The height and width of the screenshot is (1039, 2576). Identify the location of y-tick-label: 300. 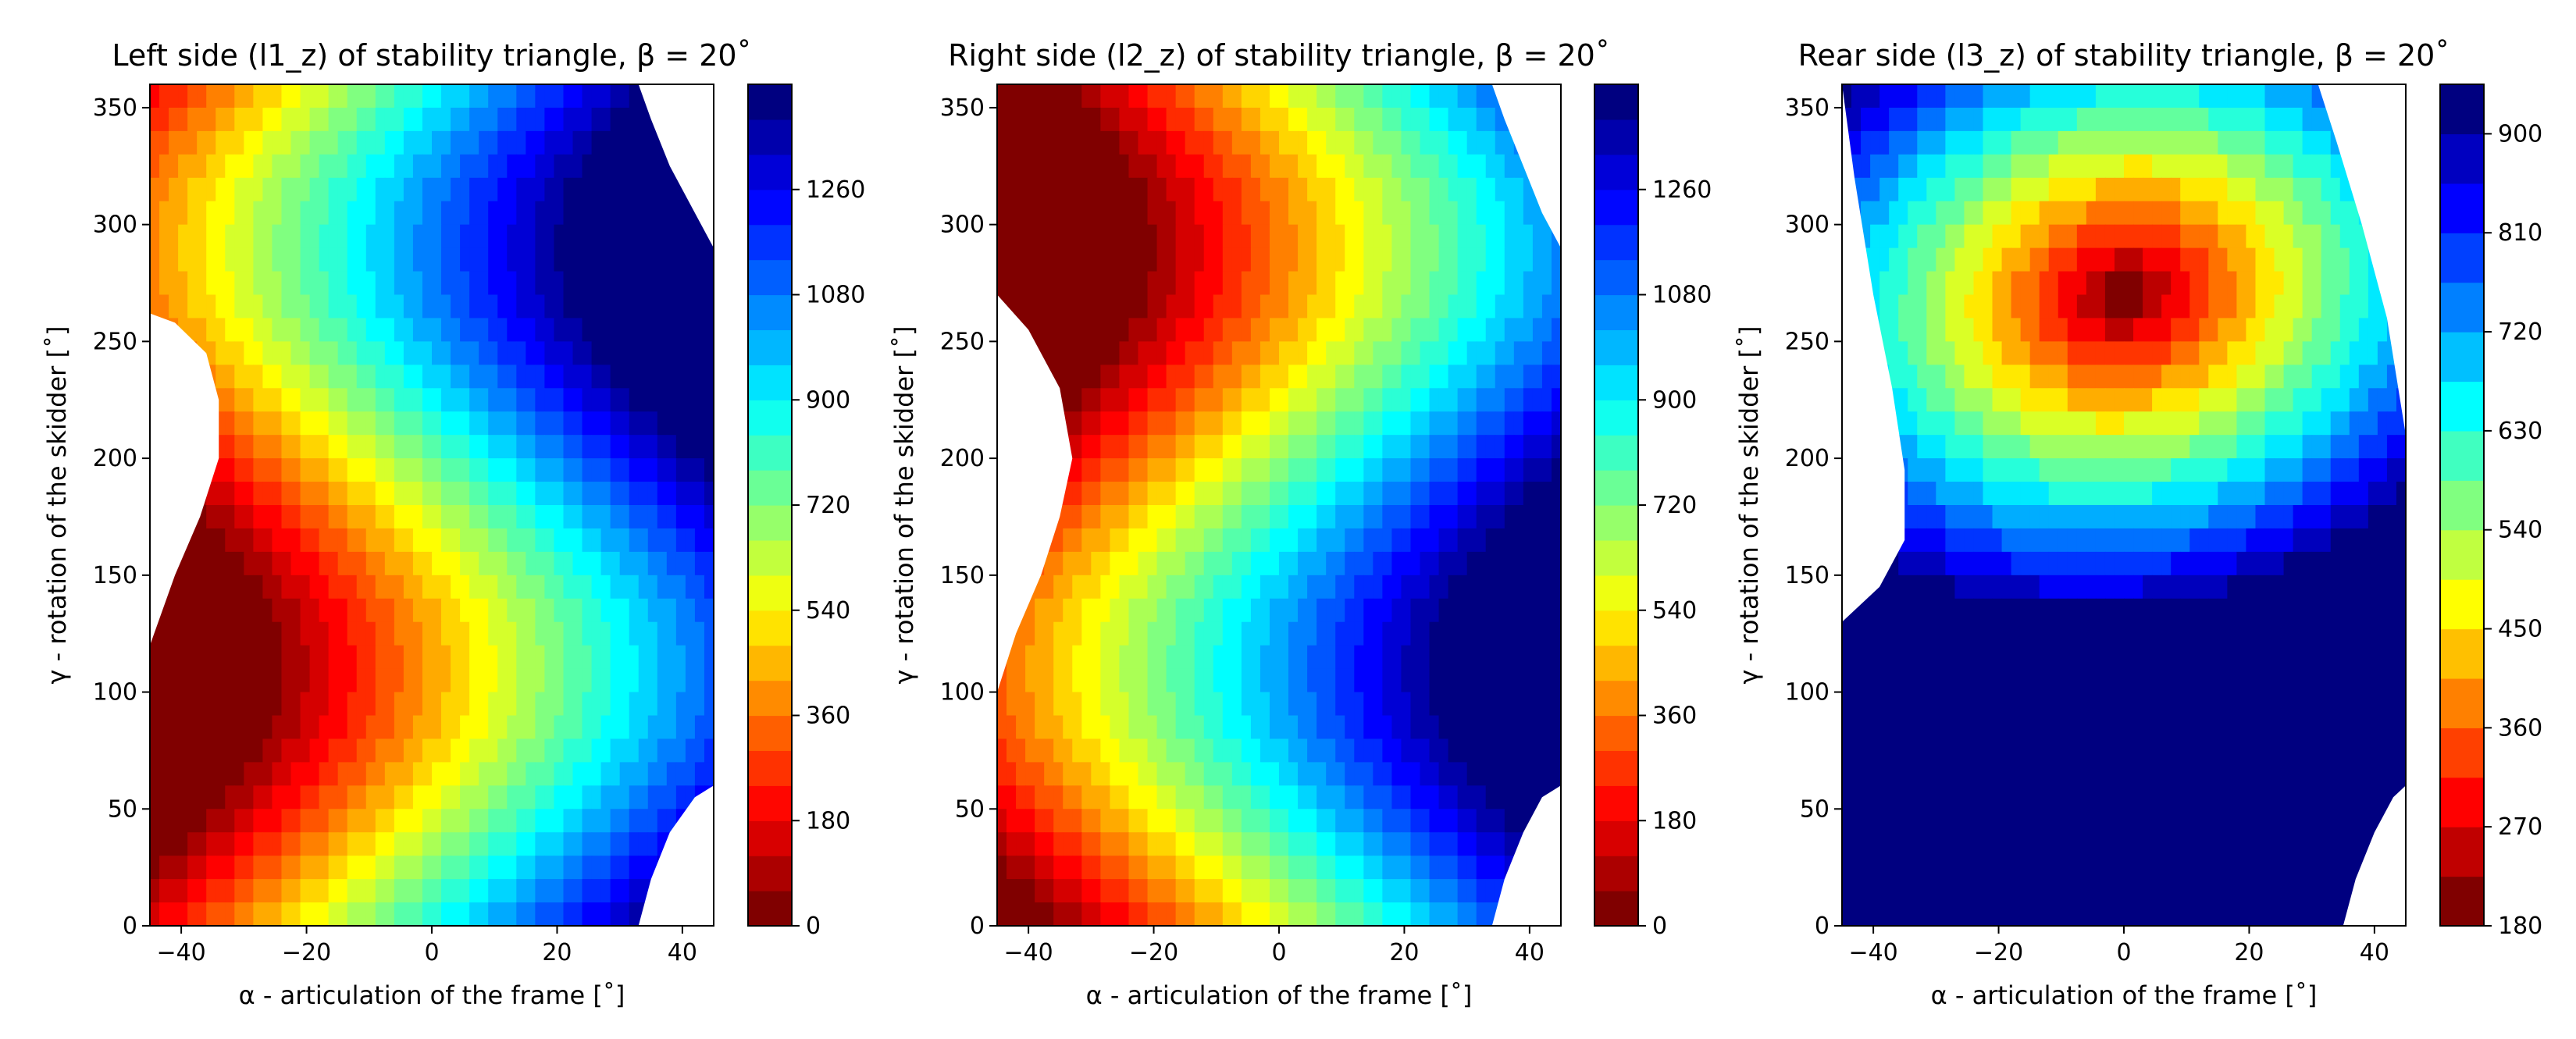
(115, 225).